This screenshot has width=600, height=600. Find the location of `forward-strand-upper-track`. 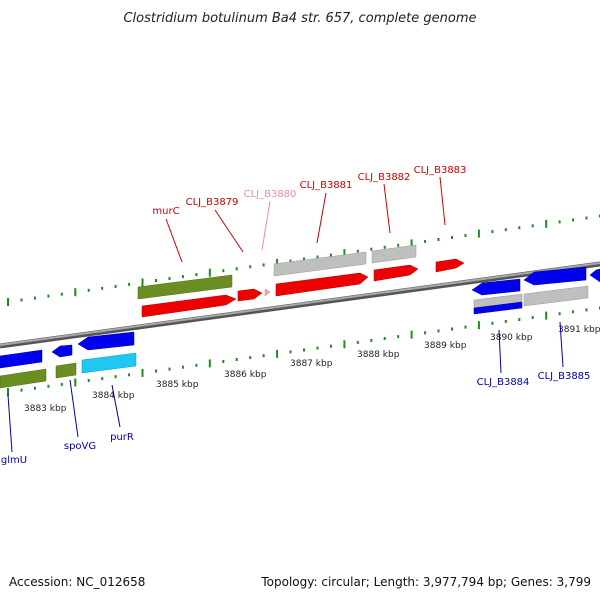

forward-strand-upper-track is located at coordinates (277, 272).